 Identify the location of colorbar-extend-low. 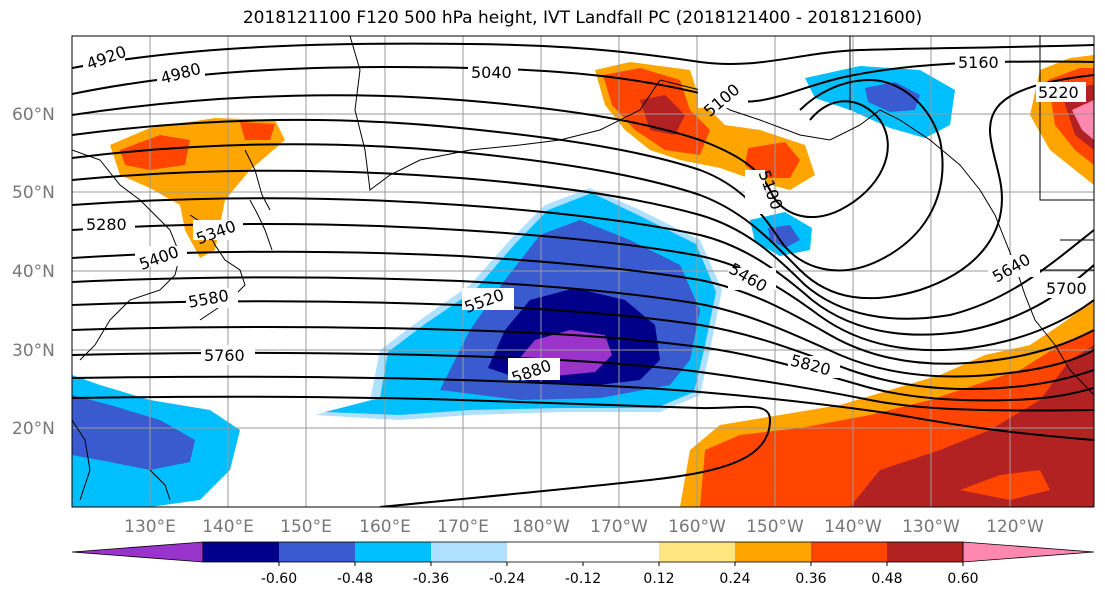
(137, 552).